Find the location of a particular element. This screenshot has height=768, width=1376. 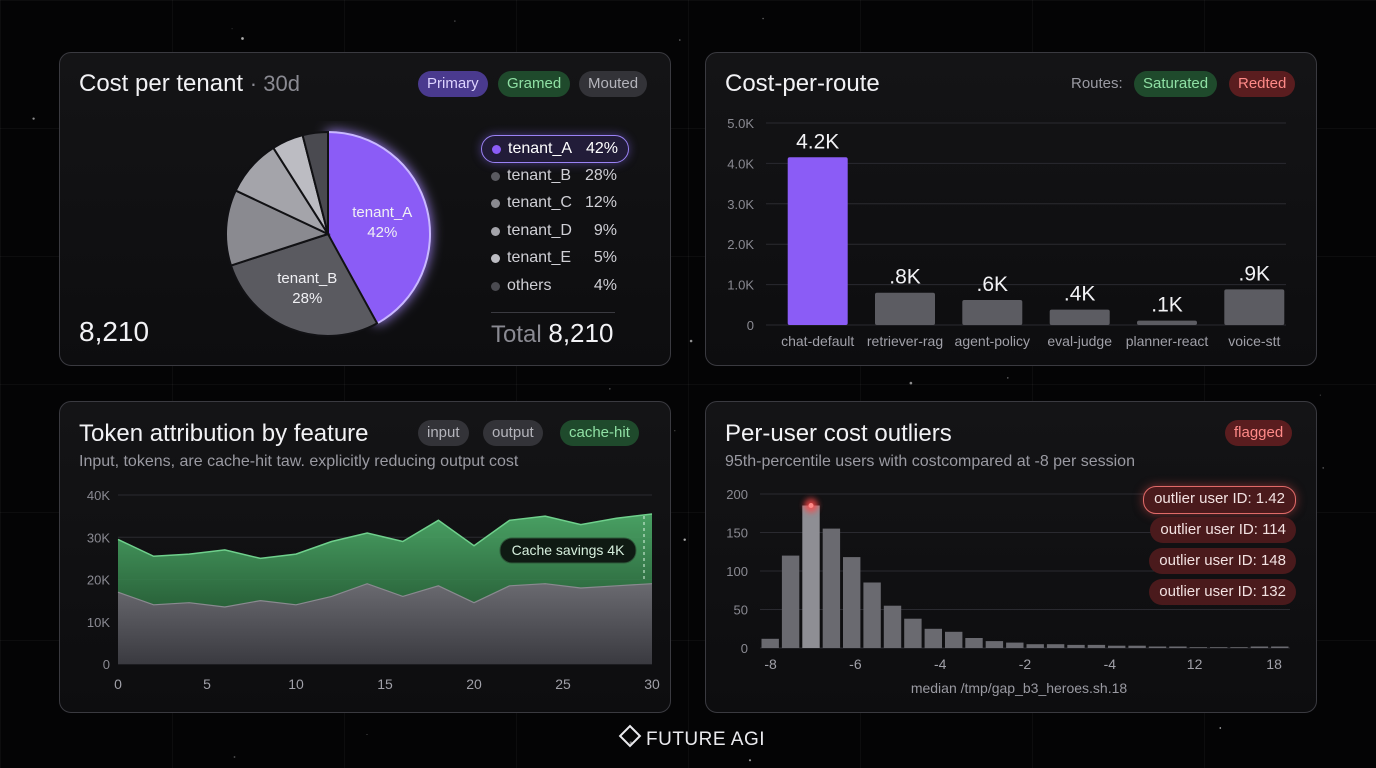

bar-value-label: 4.2K is located at coordinates (817, 141).